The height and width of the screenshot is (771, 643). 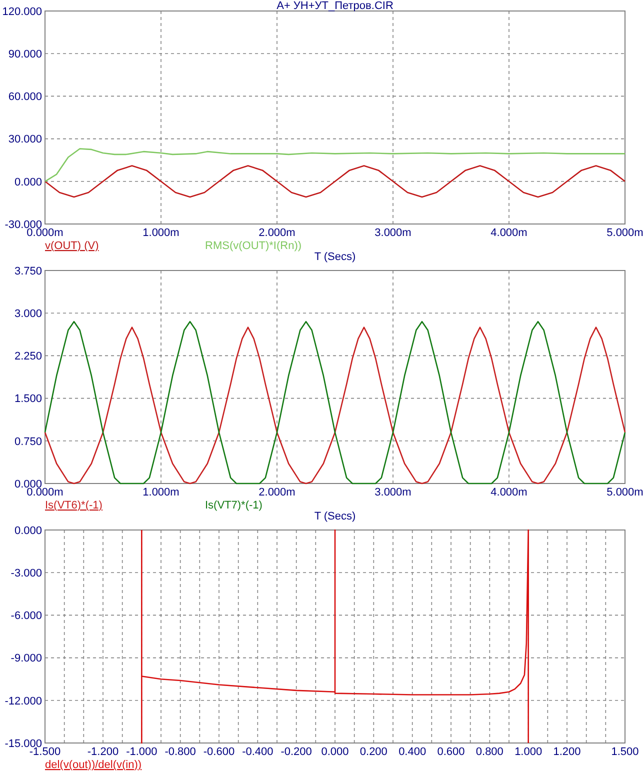 What do you see at coordinates (180, 752) in the screenshot?
I see `x-tick-label: -0.800` at bounding box center [180, 752].